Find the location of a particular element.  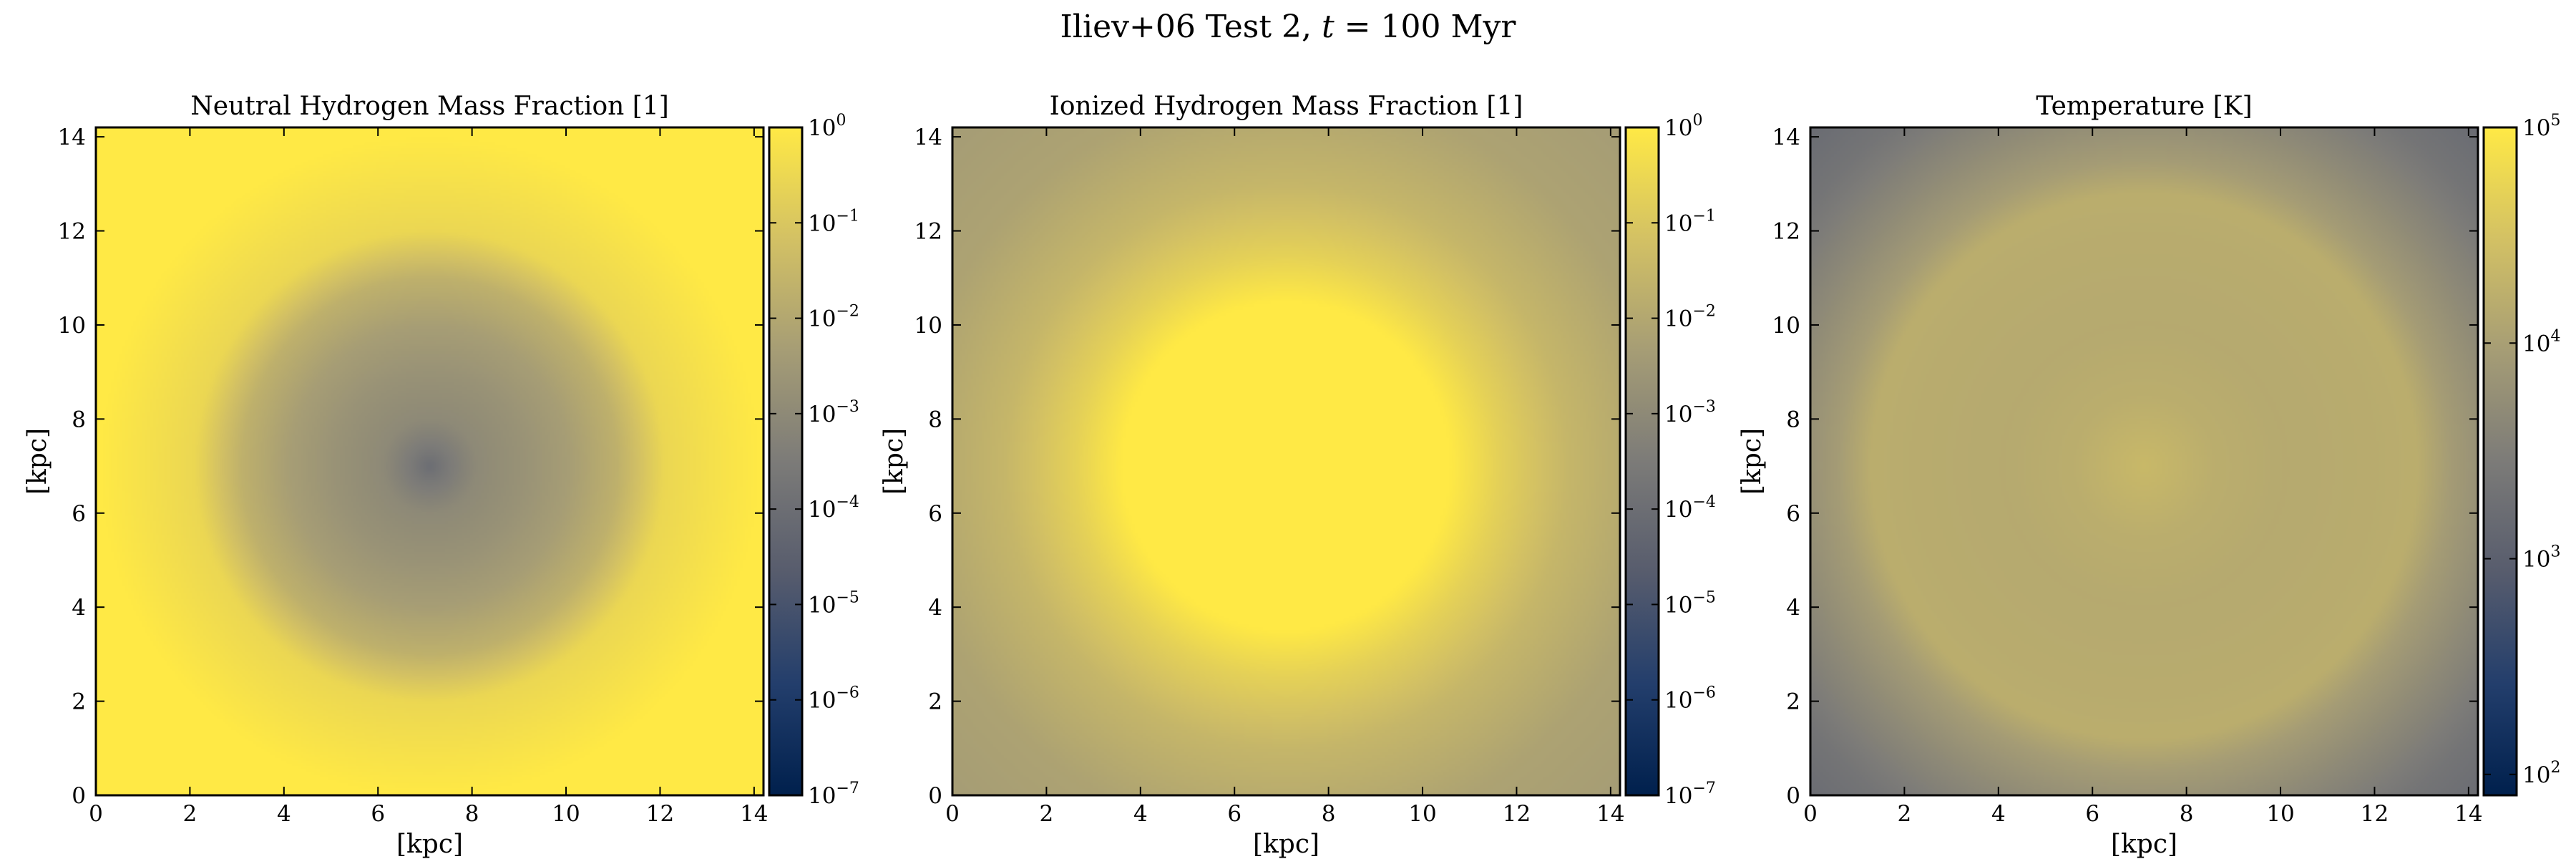

colorbar-tick-label: 10³ is located at coordinates (2541, 558).